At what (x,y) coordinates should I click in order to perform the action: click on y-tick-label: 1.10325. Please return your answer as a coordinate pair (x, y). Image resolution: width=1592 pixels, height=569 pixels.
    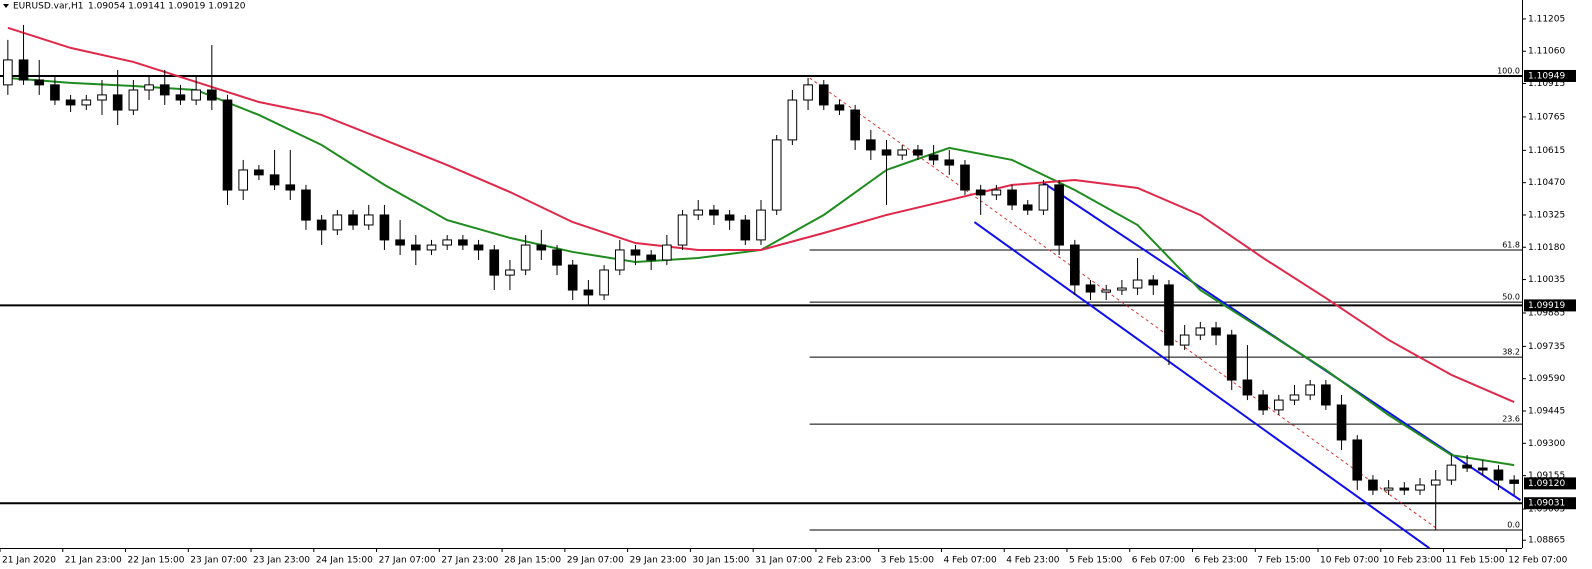
    Looking at the image, I should click on (1546, 215).